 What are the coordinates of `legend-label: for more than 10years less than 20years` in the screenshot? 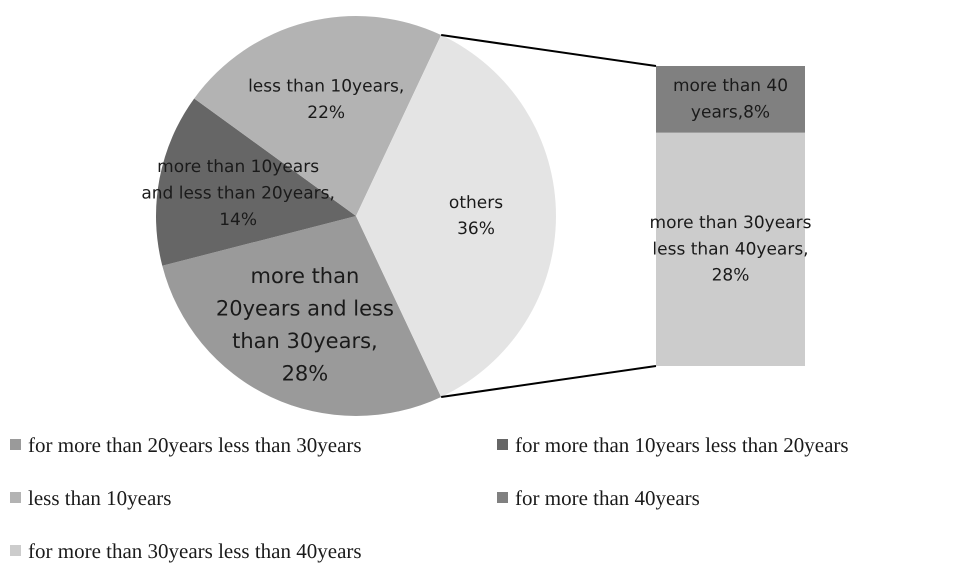 It's located at (682, 445).